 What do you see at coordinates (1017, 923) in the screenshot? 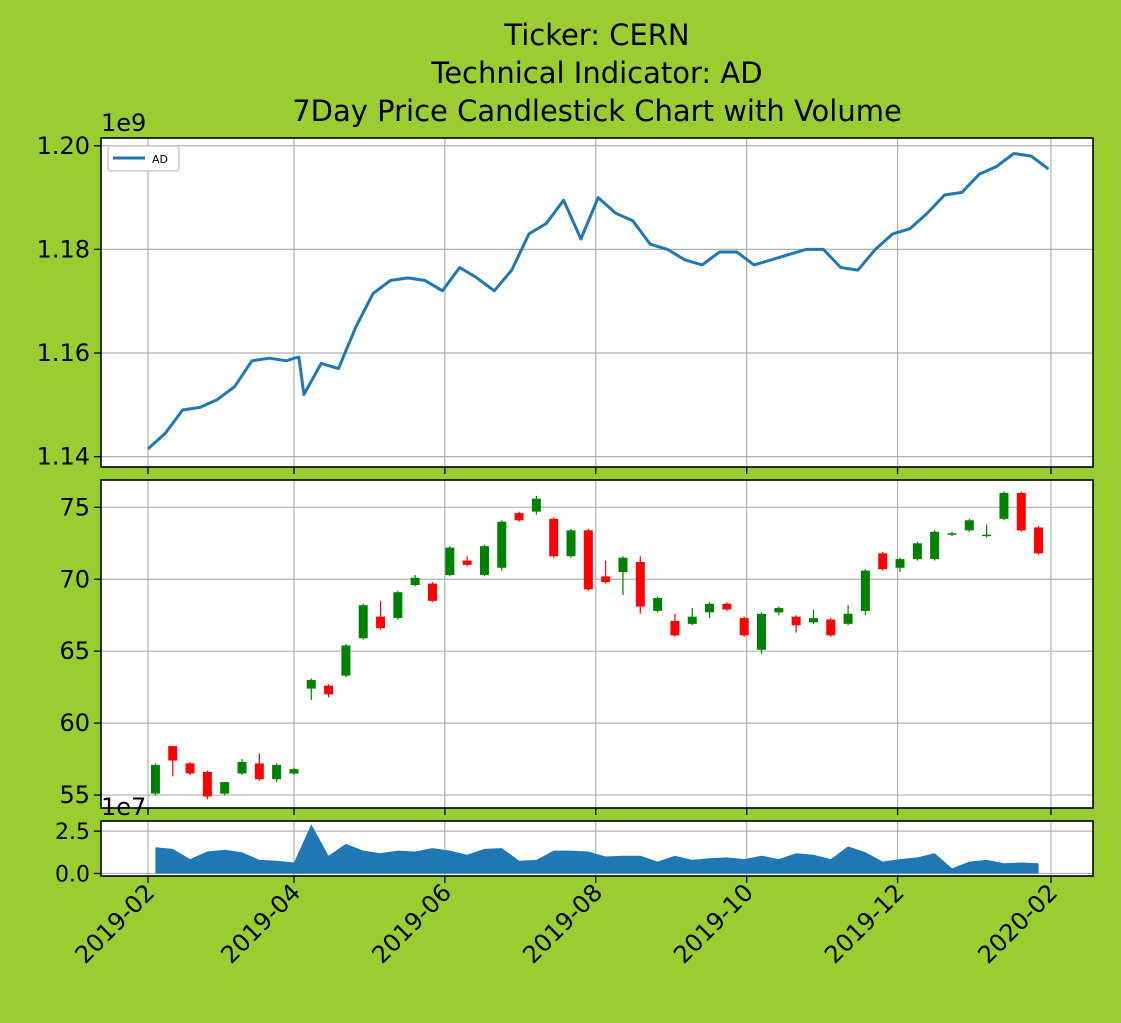
I see `x-tick-label: 2020-02` at bounding box center [1017, 923].